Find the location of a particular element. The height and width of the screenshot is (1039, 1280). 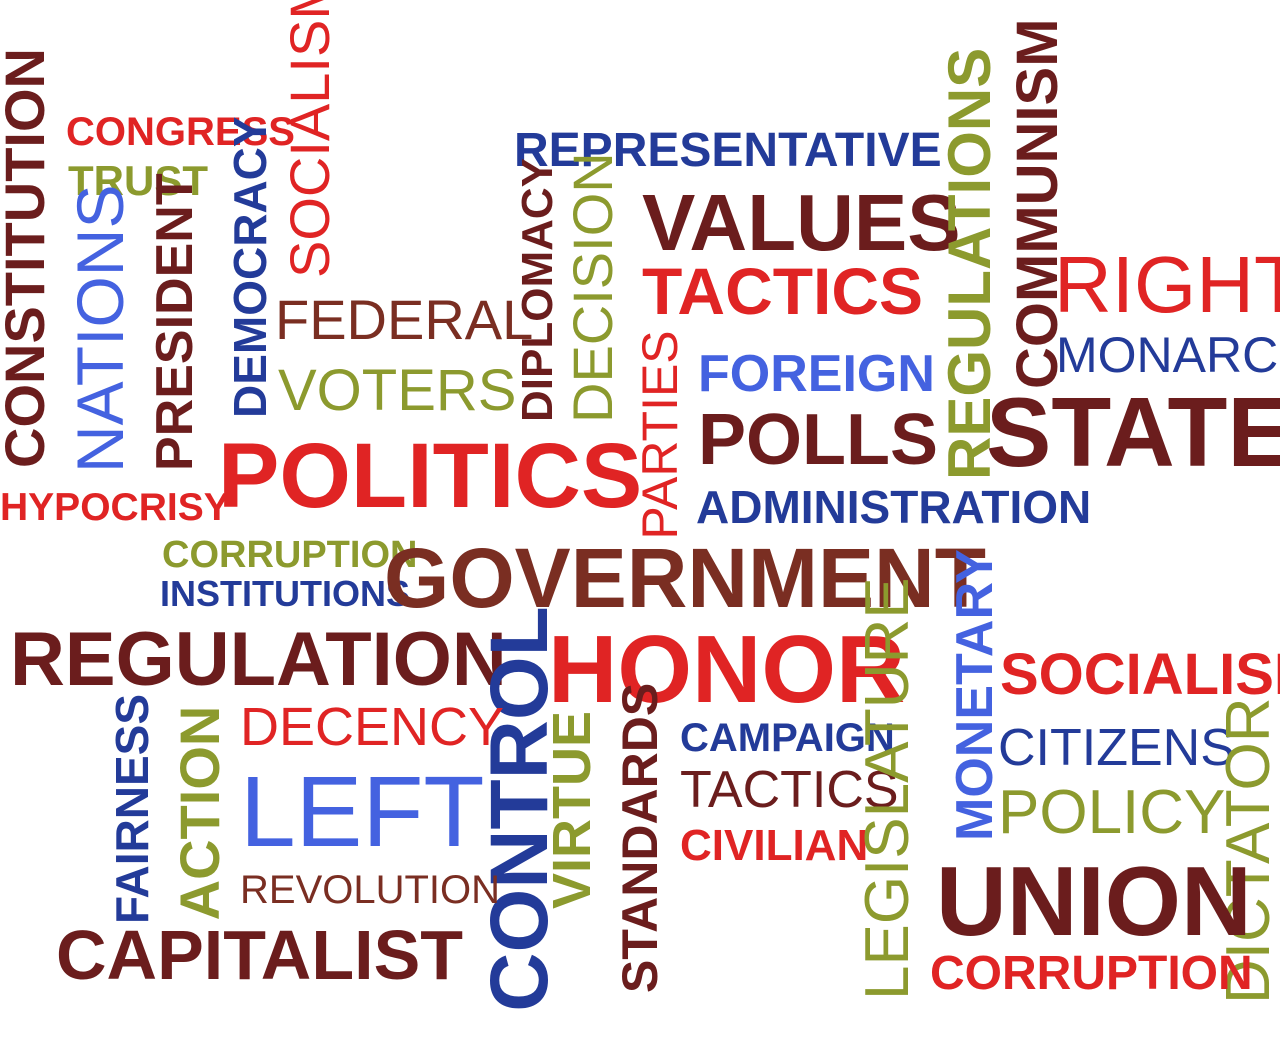

word-president: PRESIDENT is located at coordinates (175, 322).